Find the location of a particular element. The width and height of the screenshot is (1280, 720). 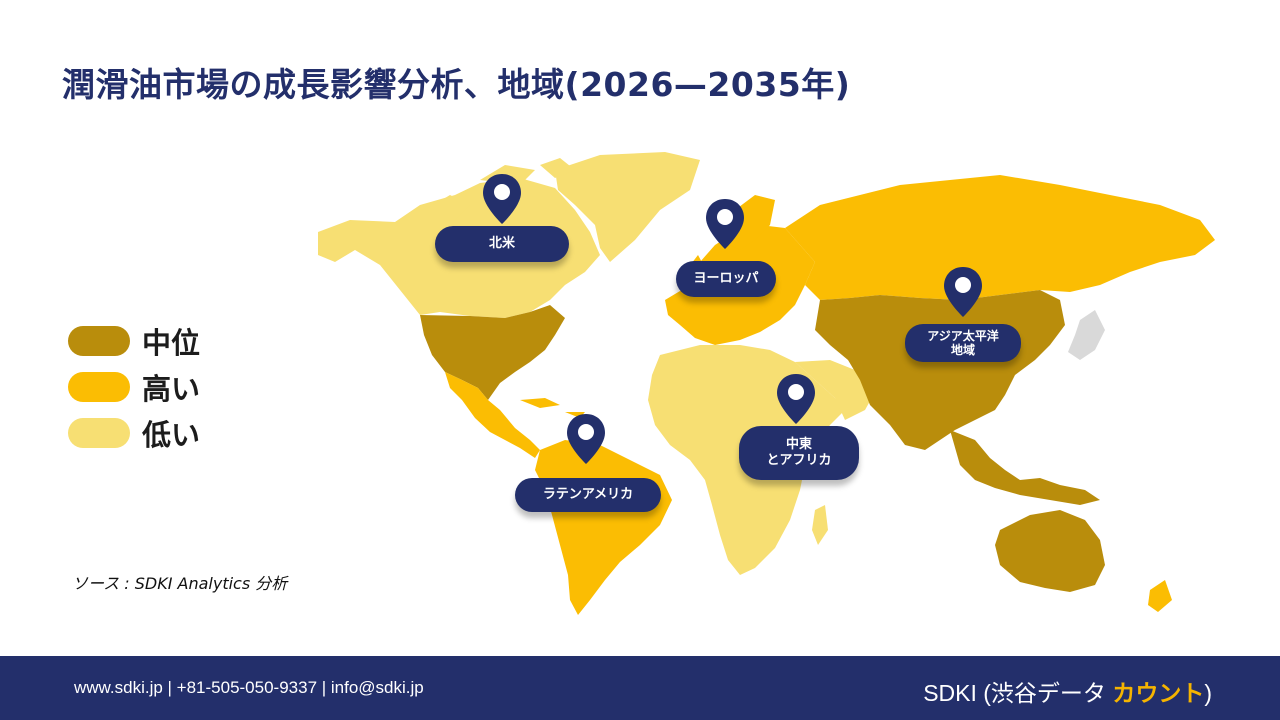

region-label-line: 中東 is located at coordinates (798, 444).